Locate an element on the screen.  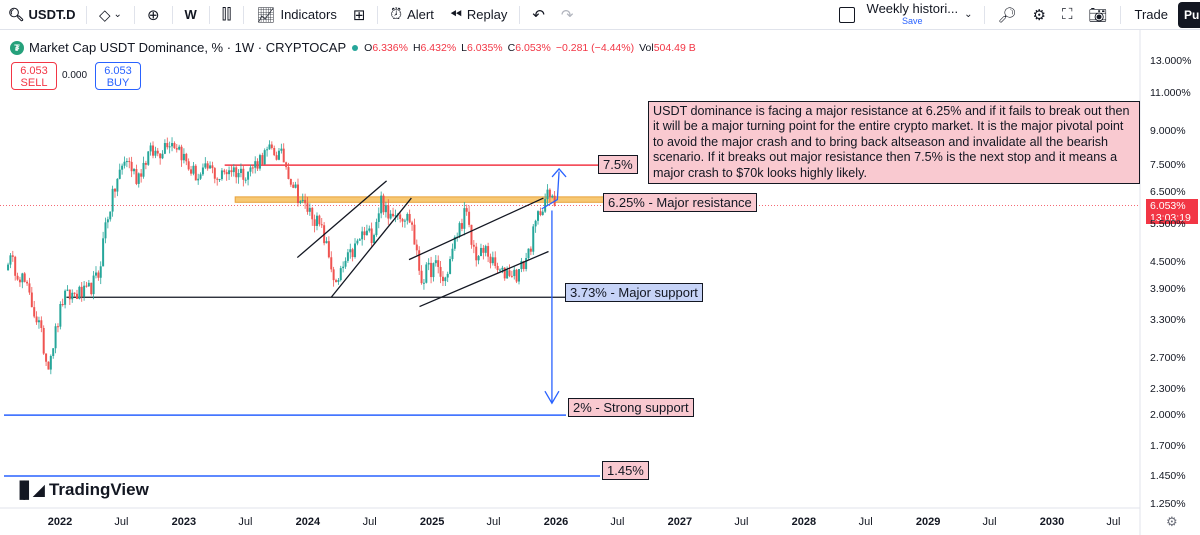
buy-button: 6.053 BUY is located at coordinates (118, 76).